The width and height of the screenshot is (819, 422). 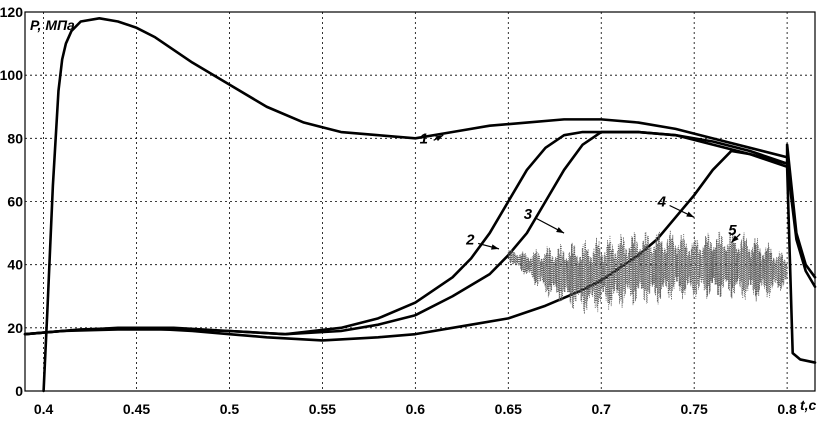 What do you see at coordinates (19, 391) in the screenshot?
I see `y-tick-label: 0` at bounding box center [19, 391].